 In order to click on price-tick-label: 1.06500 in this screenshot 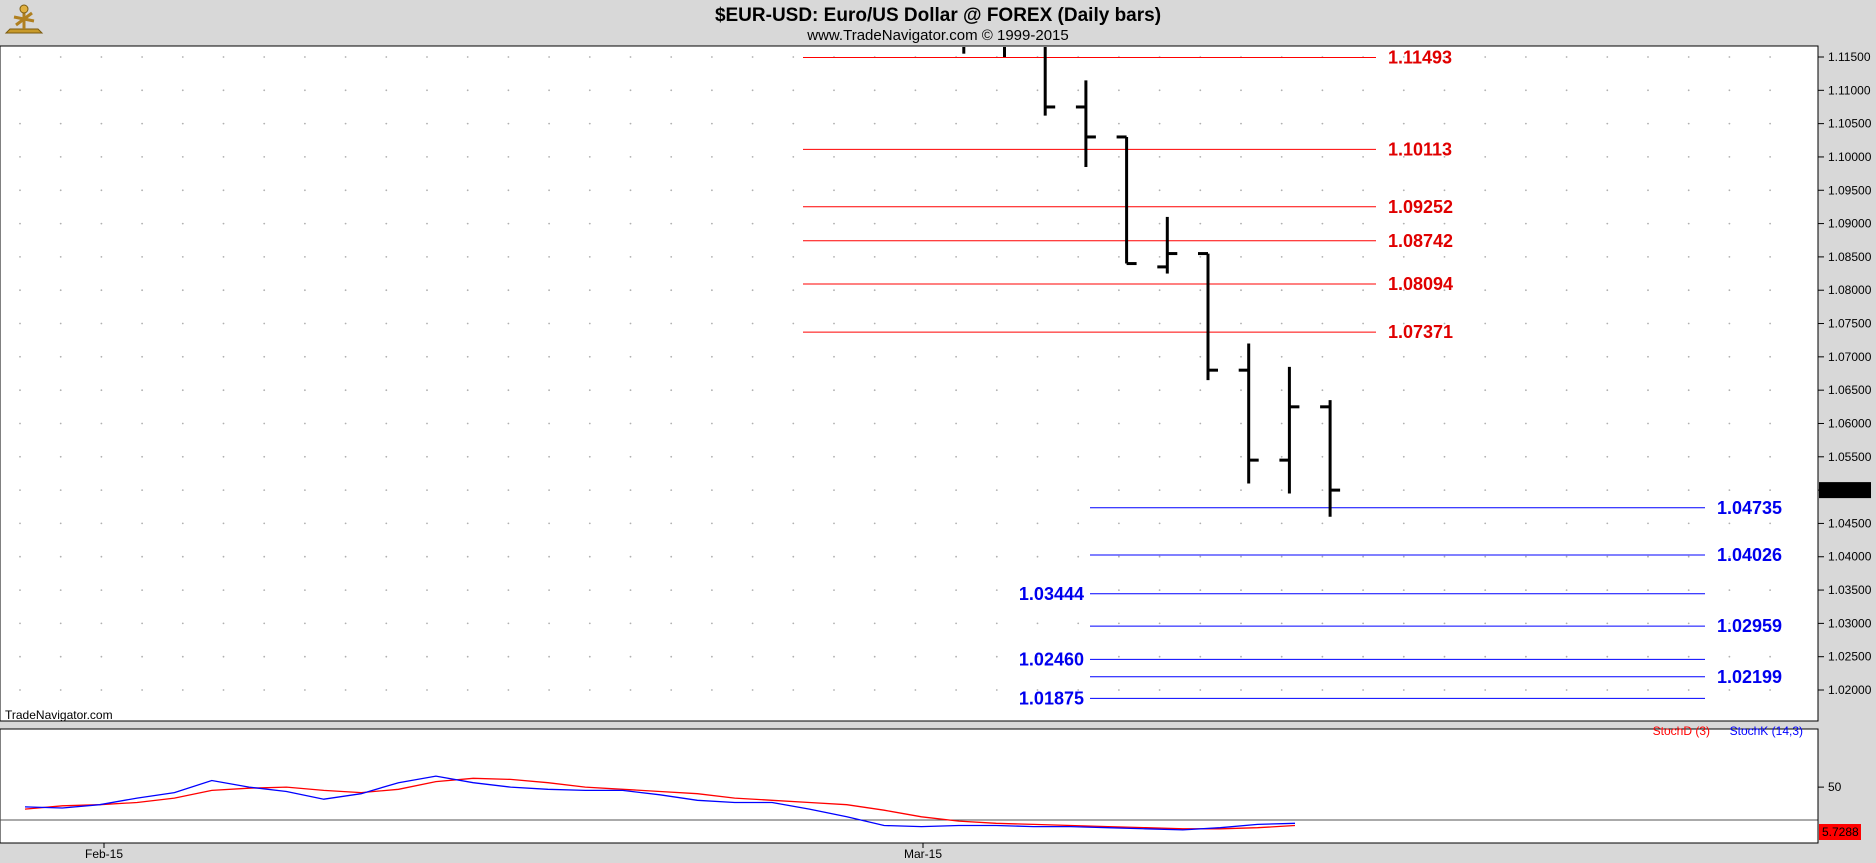, I will do `click(1850, 390)`.